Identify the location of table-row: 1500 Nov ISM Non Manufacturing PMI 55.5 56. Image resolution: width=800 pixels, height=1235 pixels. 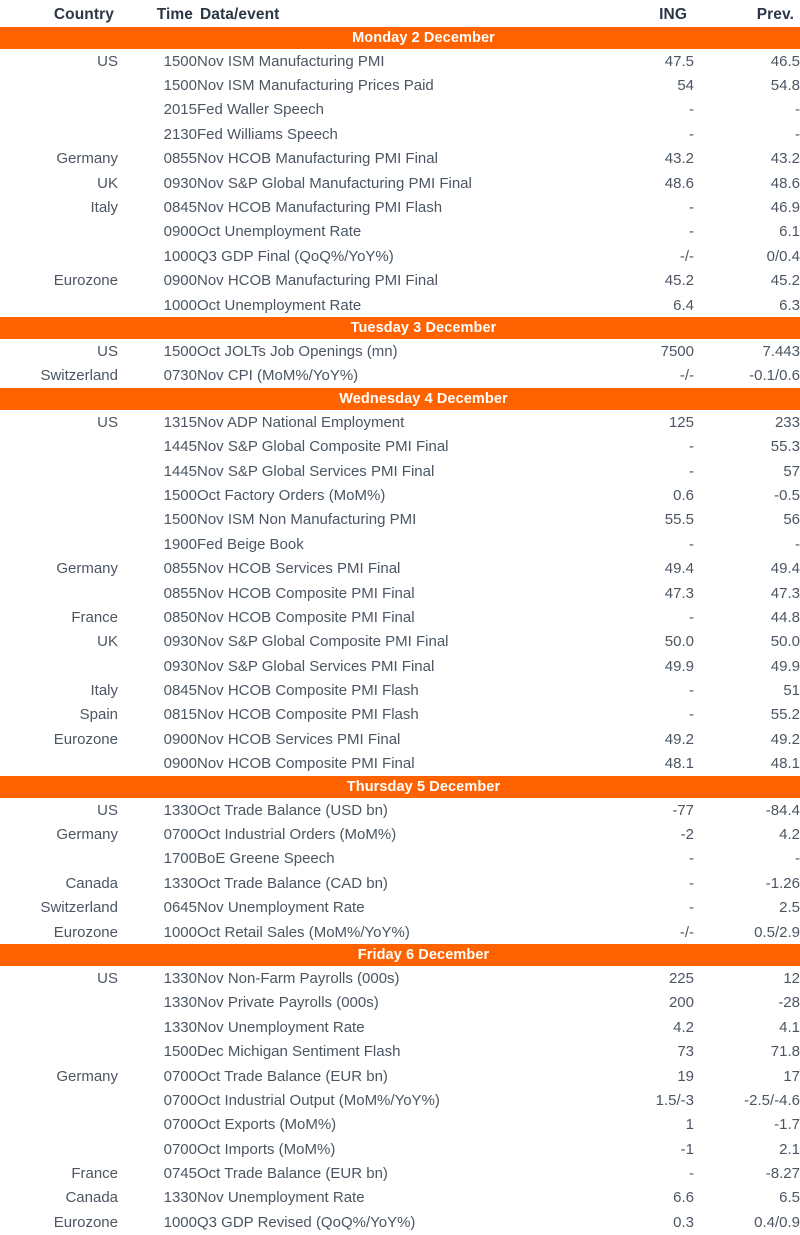
(400, 520).